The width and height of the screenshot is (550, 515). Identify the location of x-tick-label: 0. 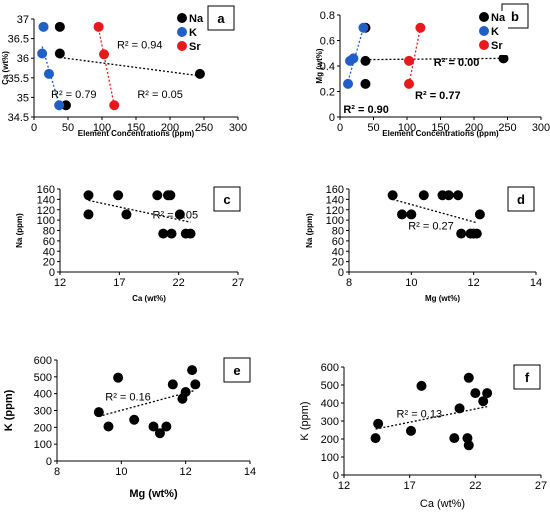
(34, 128).